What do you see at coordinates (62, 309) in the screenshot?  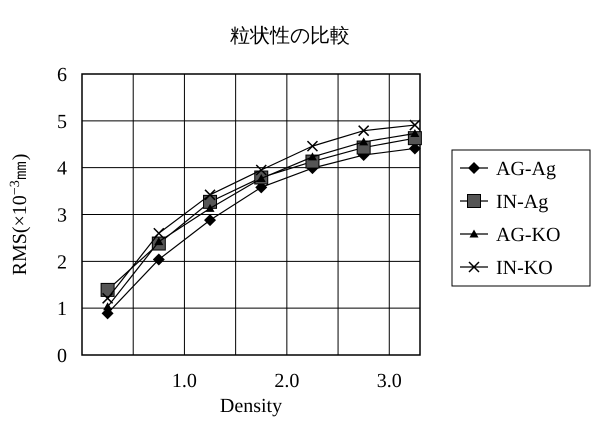 I see `y-tick-label: 1` at bounding box center [62, 309].